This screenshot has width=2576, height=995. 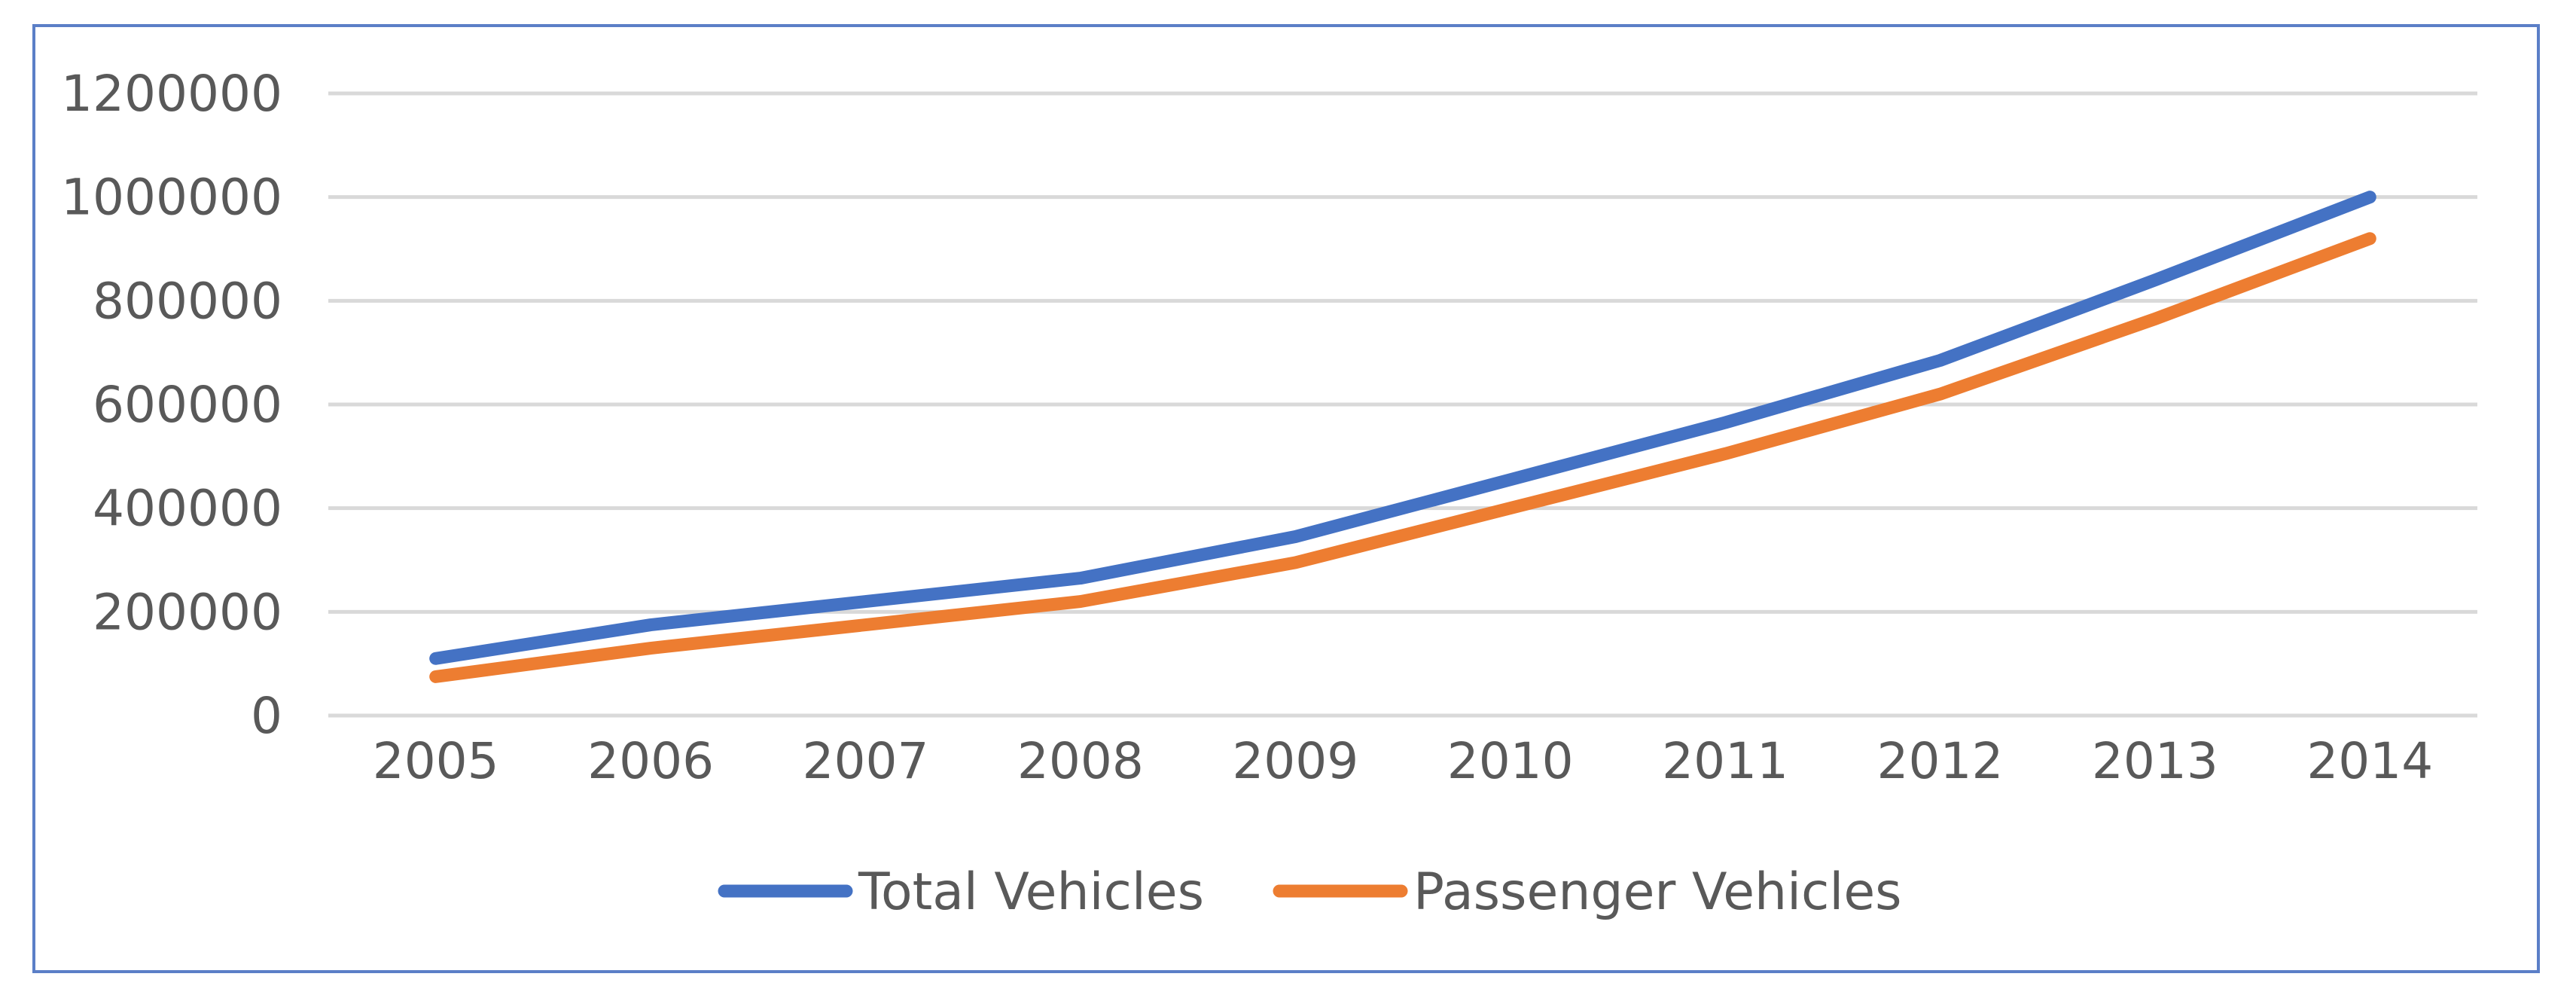 What do you see at coordinates (187, 405) in the screenshot?
I see `y-tick-label: 600000` at bounding box center [187, 405].